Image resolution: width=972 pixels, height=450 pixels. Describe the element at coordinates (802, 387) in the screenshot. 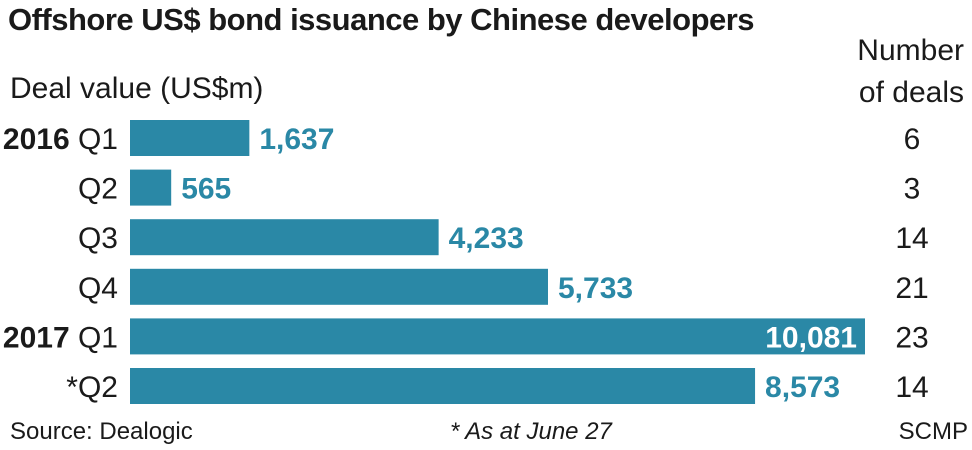

I see `value-label-6: 8,573` at that location.